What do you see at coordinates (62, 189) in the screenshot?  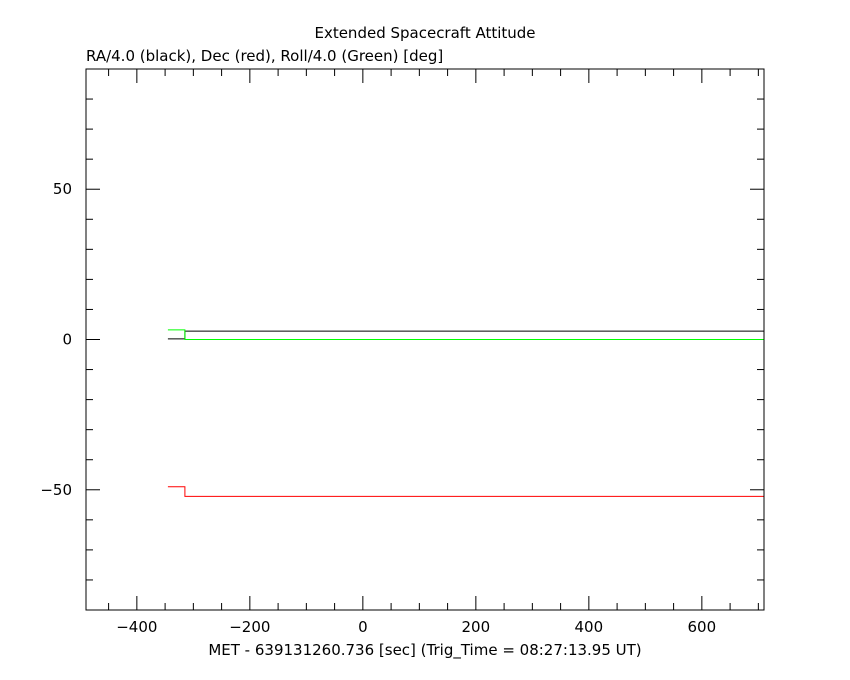 I see `y-tick-label: 50` at bounding box center [62, 189].